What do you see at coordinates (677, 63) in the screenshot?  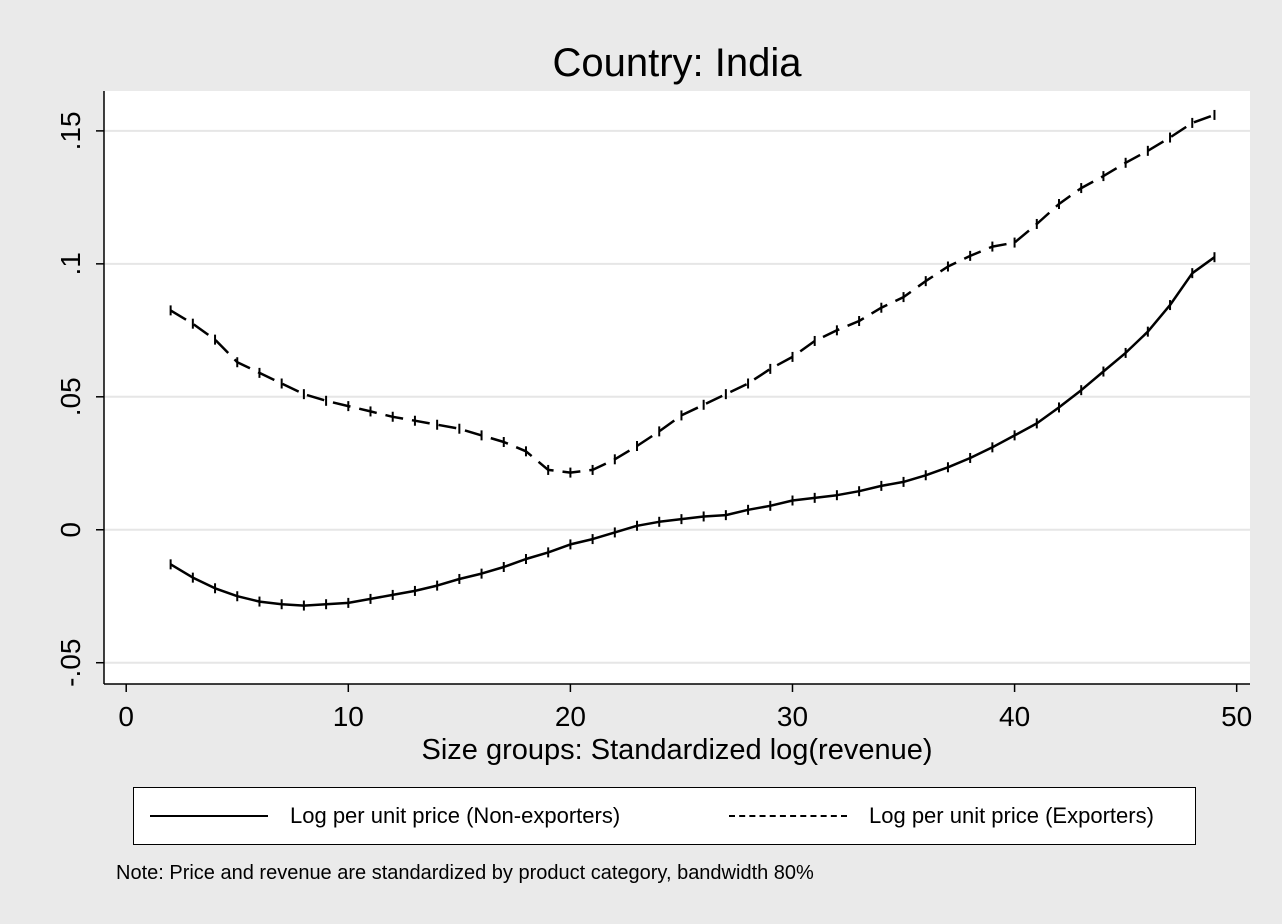 I see `chart-title: Country: India` at bounding box center [677, 63].